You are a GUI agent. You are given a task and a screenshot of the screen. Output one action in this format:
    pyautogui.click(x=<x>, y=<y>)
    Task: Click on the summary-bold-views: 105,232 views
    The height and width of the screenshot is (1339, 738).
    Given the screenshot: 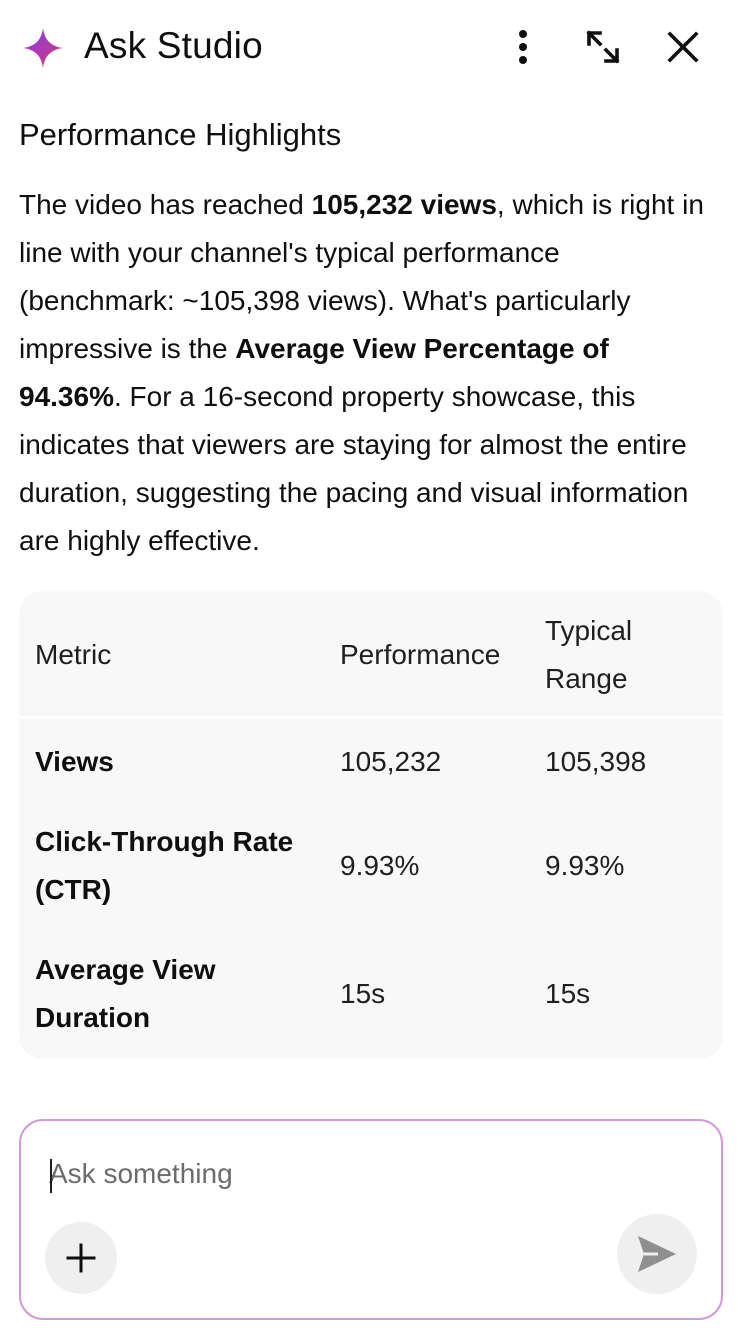 What is the action you would take?
    pyautogui.click(x=404, y=204)
    